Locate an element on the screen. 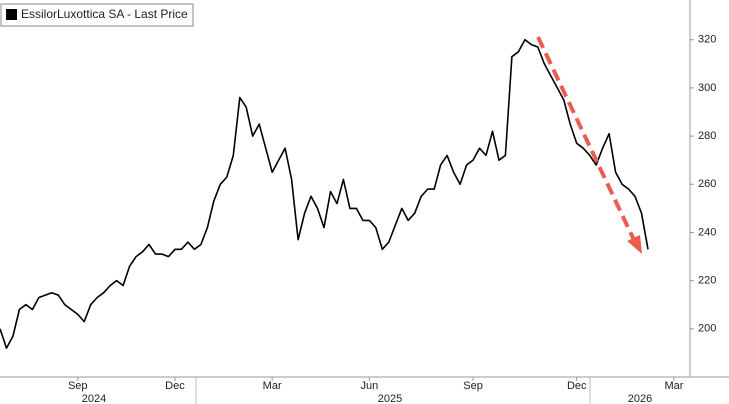 This screenshot has height=404, width=729. y-tick-label: 200 is located at coordinates (707, 329).